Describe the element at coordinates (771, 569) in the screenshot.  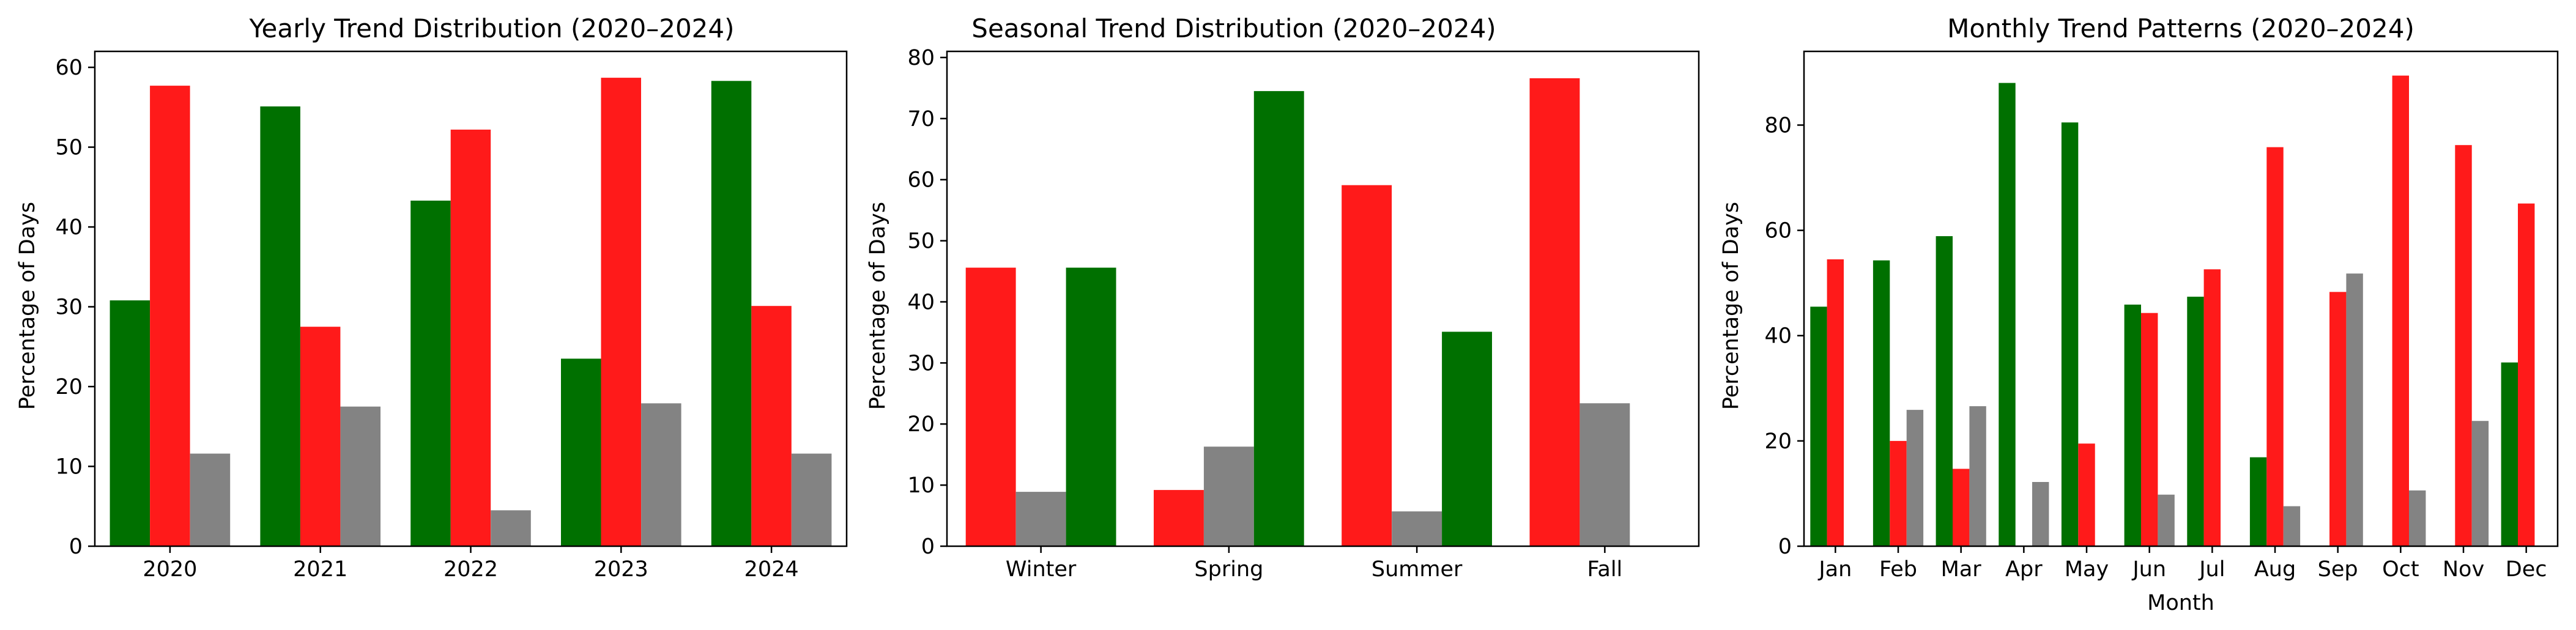
I see `x-tick-label: 2024` at that location.